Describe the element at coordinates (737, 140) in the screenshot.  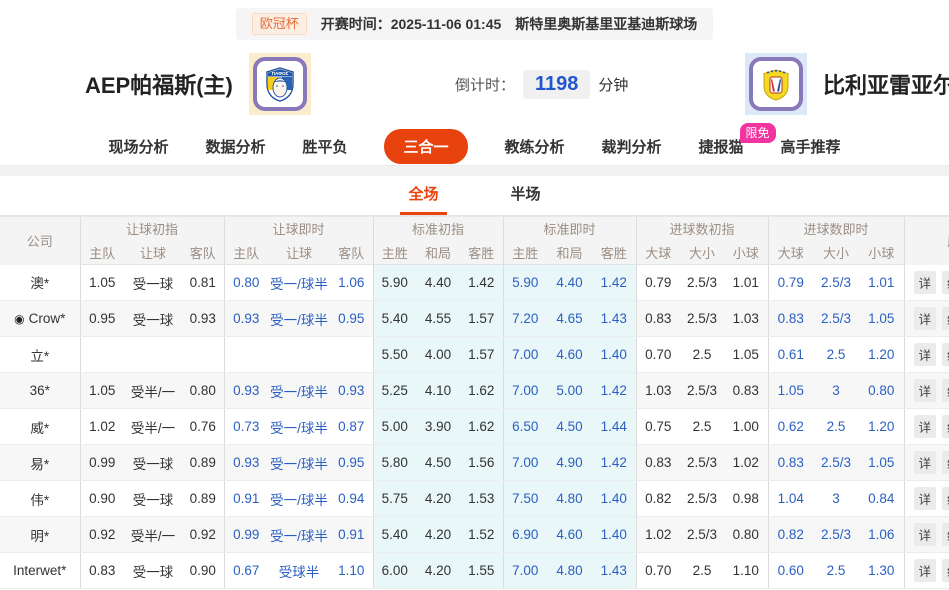
I see `tab-jiebao-cat: 捷报猫 限免` at that location.